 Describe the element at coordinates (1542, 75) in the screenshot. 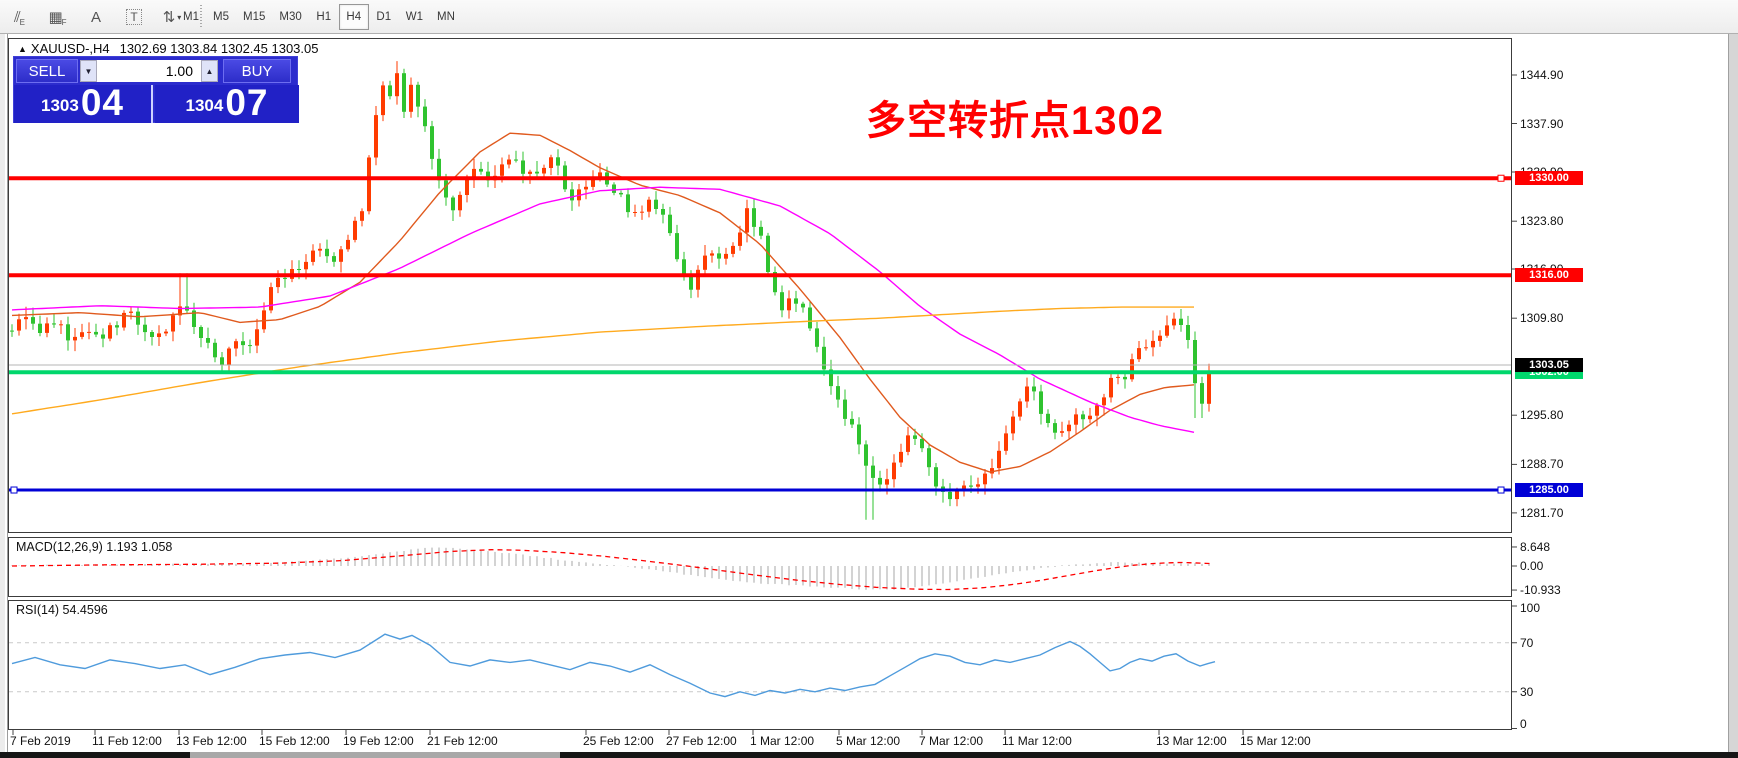

I see `y-axis-tick: 1344.90` at that location.